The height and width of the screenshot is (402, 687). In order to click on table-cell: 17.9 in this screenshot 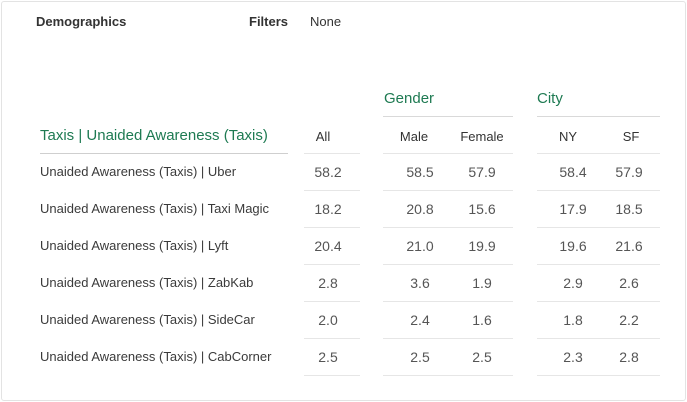, I will do `click(573, 209)`.